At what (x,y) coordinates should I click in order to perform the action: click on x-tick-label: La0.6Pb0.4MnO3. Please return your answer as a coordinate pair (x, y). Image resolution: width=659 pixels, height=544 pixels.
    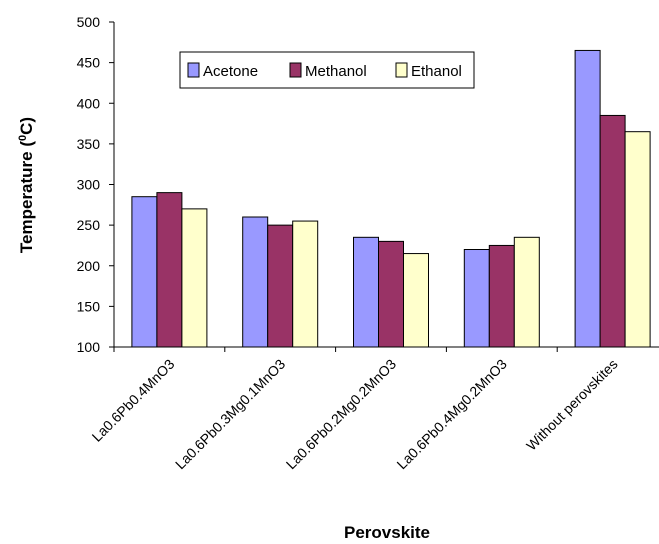
    Looking at the image, I should click on (133, 400).